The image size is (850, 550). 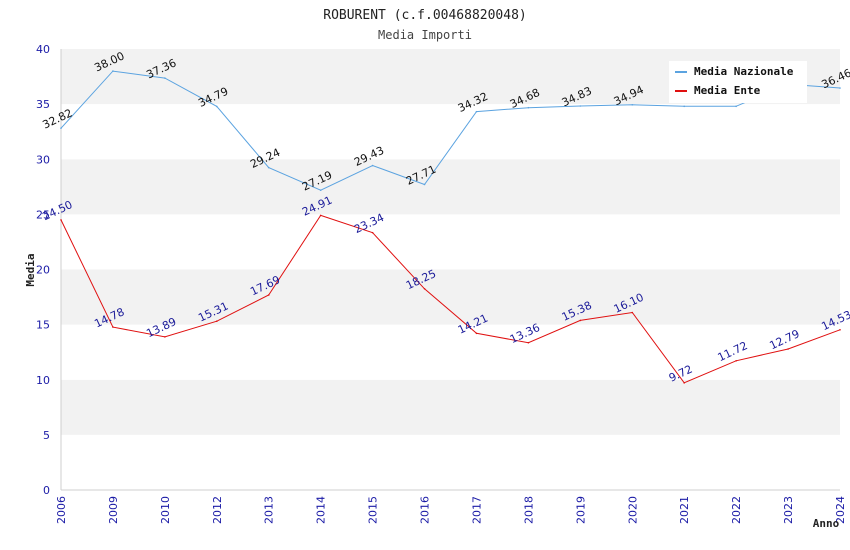 I want to click on y-tick-label: 0, so click(x=46, y=490).